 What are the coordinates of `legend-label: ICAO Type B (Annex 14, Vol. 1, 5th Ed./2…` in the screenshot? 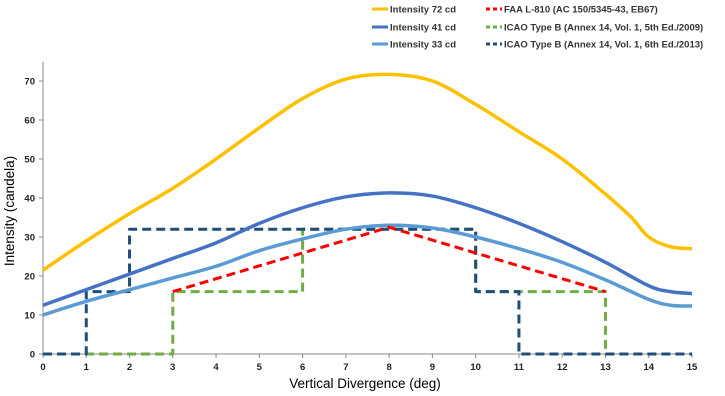 It's located at (603, 28).